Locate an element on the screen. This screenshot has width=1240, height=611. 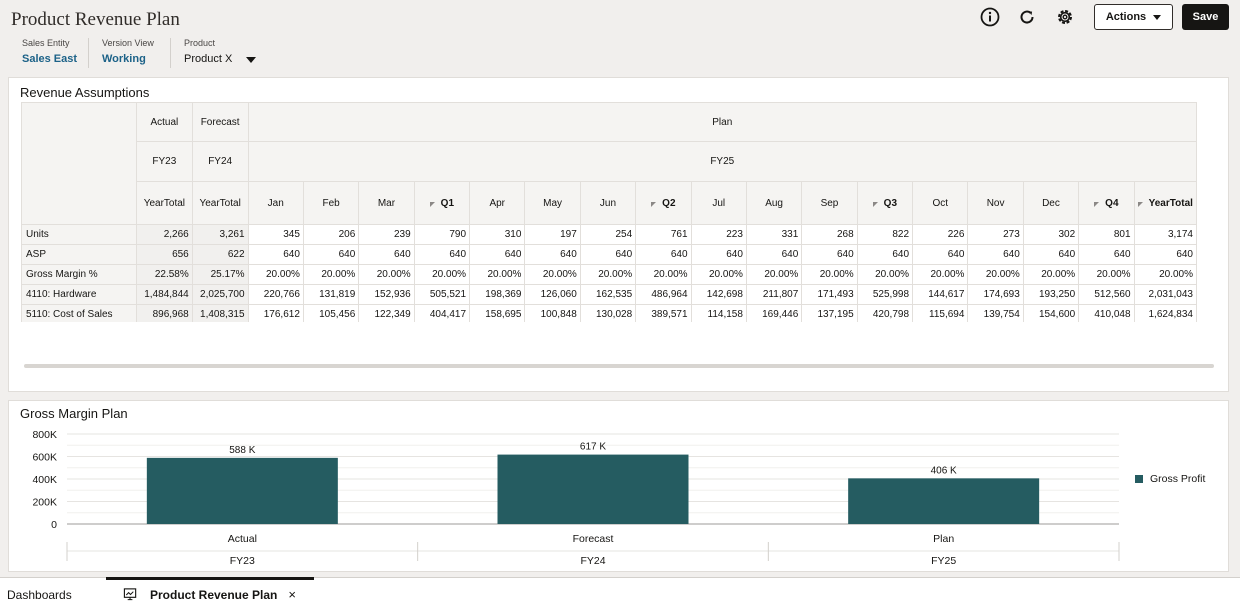
row-header: Gross Margin % is located at coordinates (79, 274).